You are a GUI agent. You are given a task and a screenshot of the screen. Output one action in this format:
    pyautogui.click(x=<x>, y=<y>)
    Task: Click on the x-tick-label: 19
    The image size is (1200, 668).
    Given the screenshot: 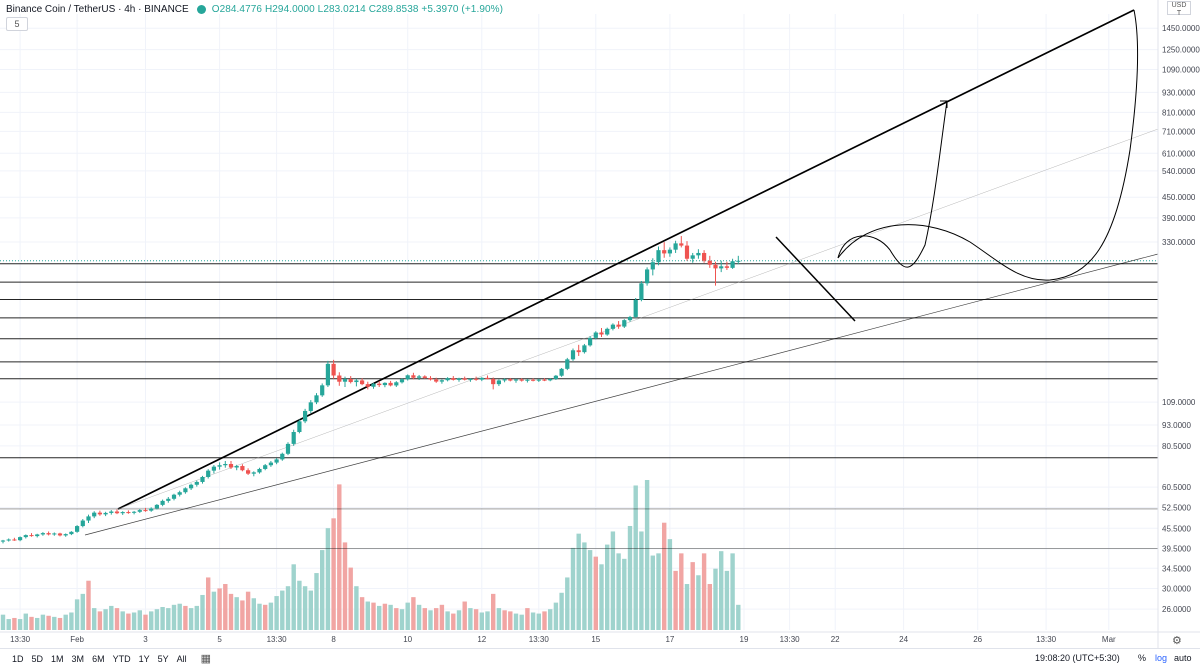 What is the action you would take?
    pyautogui.click(x=744, y=639)
    